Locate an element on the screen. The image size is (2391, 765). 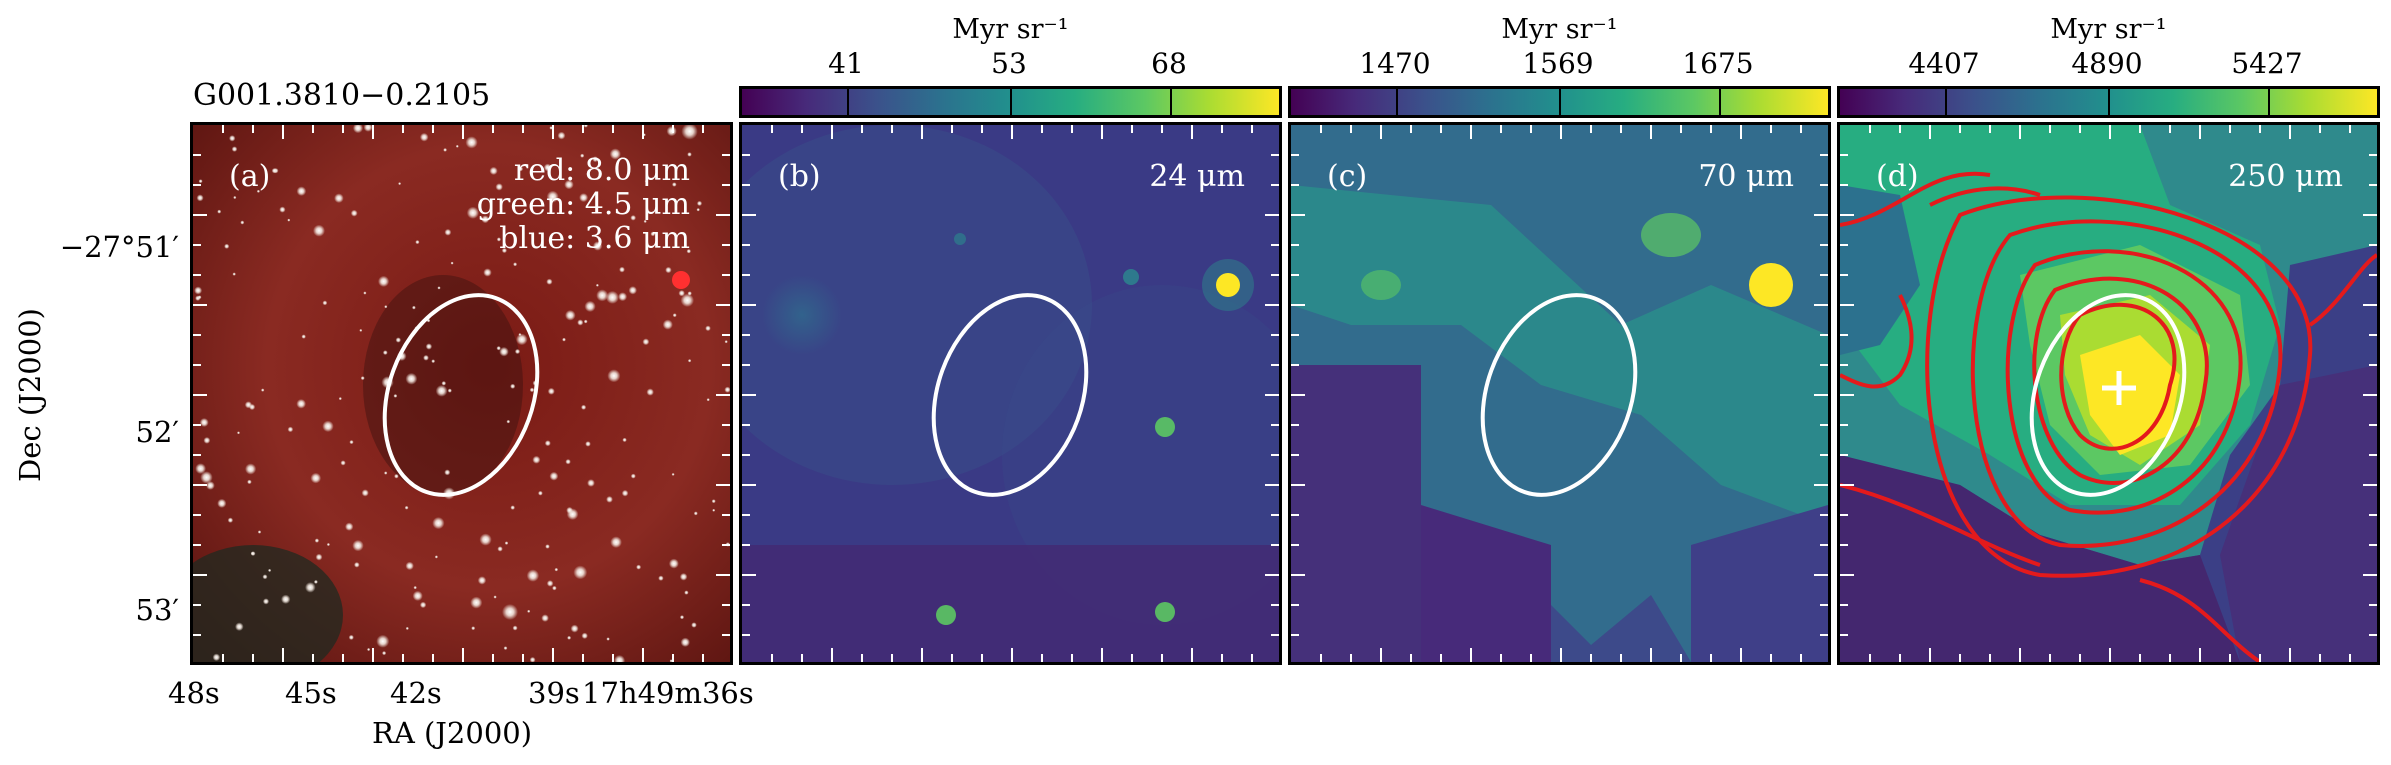
colorbar-tick: 68 is located at coordinates (1169, 63).